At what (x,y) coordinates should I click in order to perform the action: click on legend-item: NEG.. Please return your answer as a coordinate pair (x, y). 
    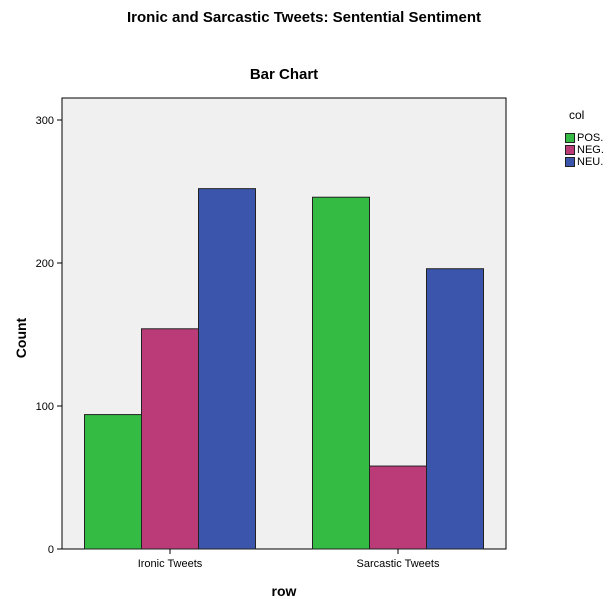
    Looking at the image, I should click on (584, 150).